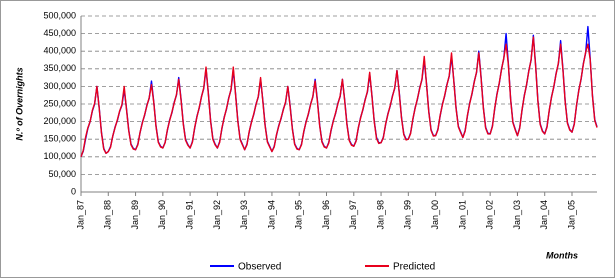 This screenshot has height=278, width=615. Describe the element at coordinates (435, 215) in the screenshot. I see `x-tick-label: Jan_00` at that location.